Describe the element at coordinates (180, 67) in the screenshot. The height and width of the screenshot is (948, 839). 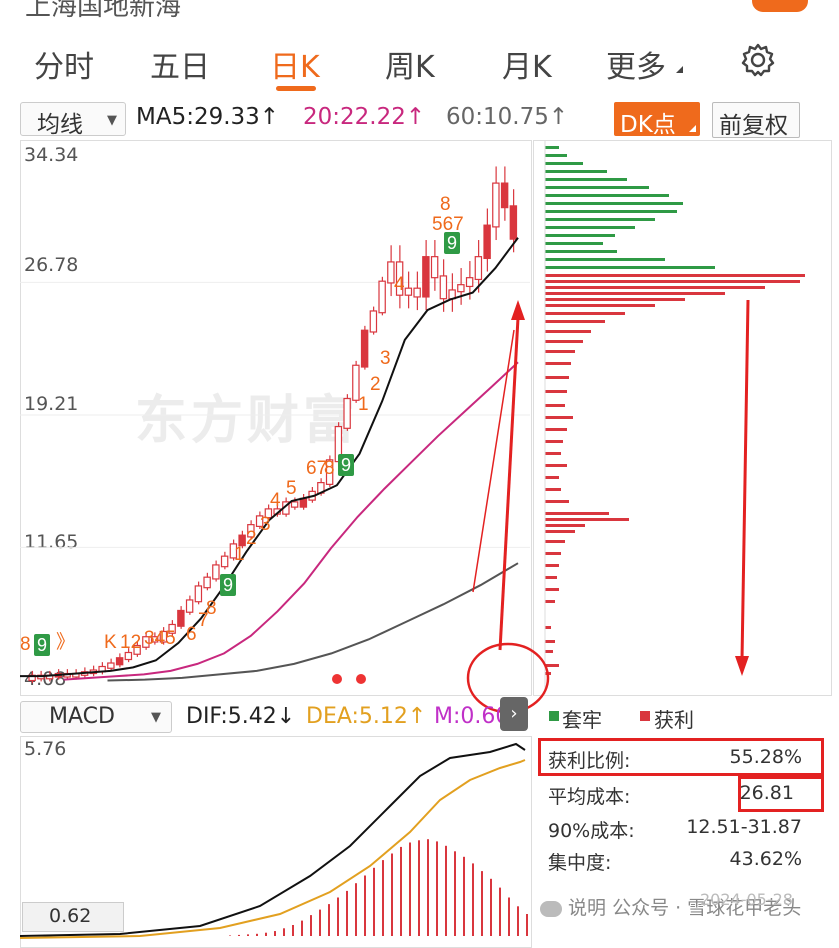
I see `tab-five-day: 五日` at that location.